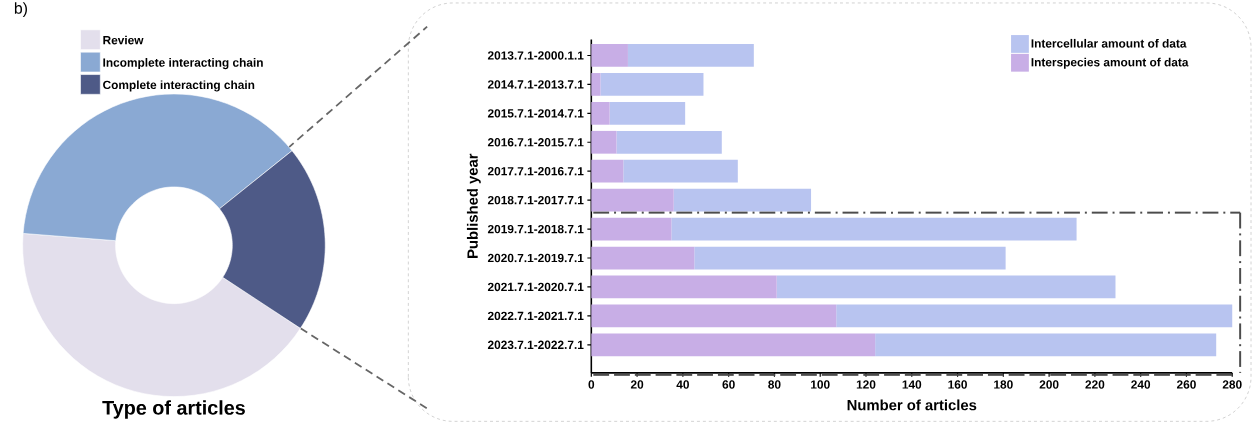 The image size is (1253, 422). What do you see at coordinates (682, 384) in the screenshot?
I see `x-tick-label: 40` at bounding box center [682, 384].